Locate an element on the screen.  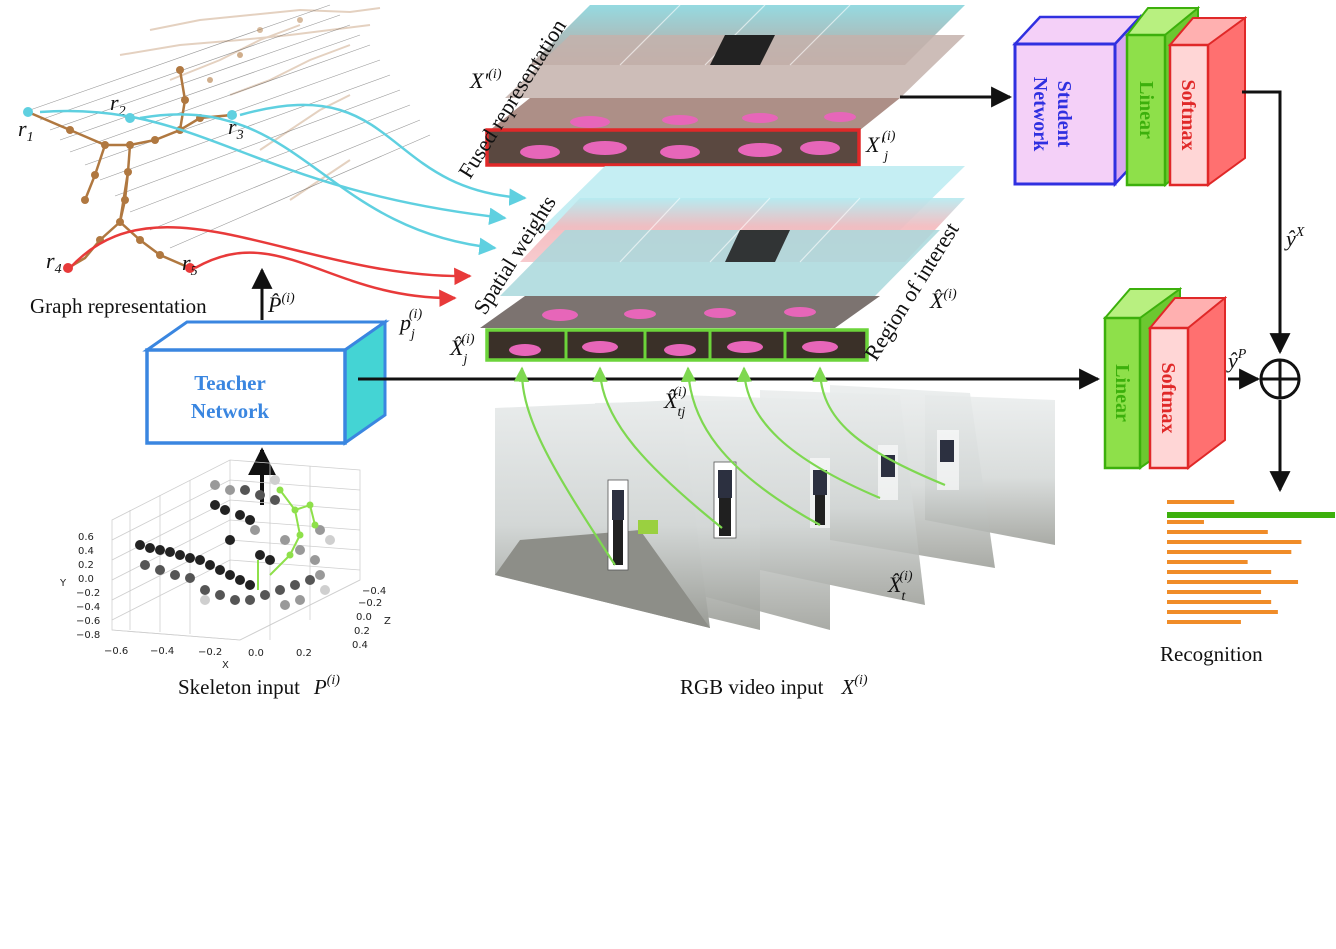
z-tick-1: −0.2 is located at coordinates (370, 603).